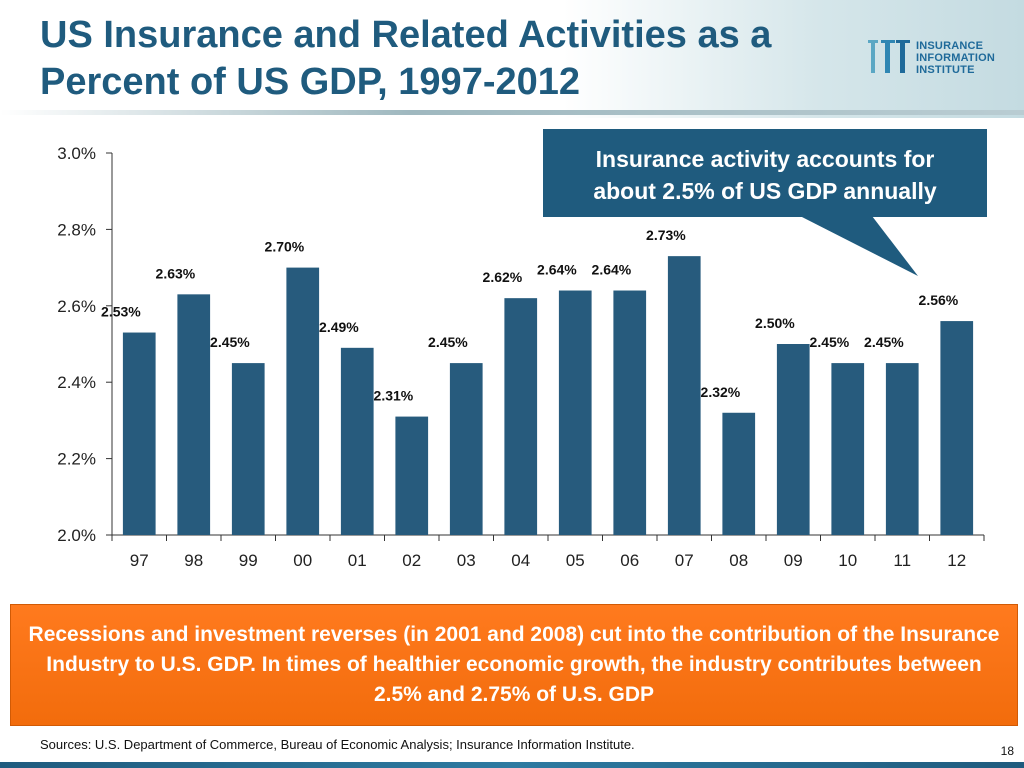  Describe the element at coordinates (285, 247) in the screenshot. I see `bar-value-label: 2.70%` at that location.